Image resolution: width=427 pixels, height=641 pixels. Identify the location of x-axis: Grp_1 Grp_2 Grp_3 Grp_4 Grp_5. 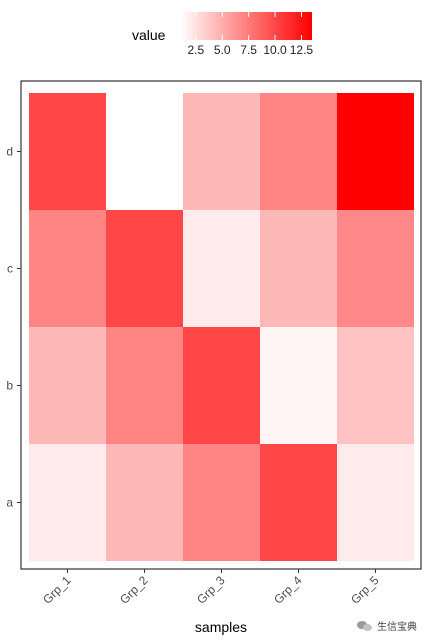
(211, 588).